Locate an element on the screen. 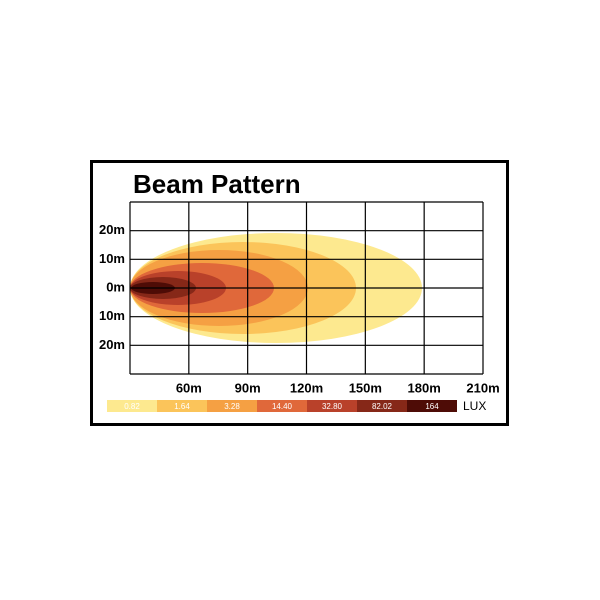  legend-label: 82.02 is located at coordinates (382, 406).